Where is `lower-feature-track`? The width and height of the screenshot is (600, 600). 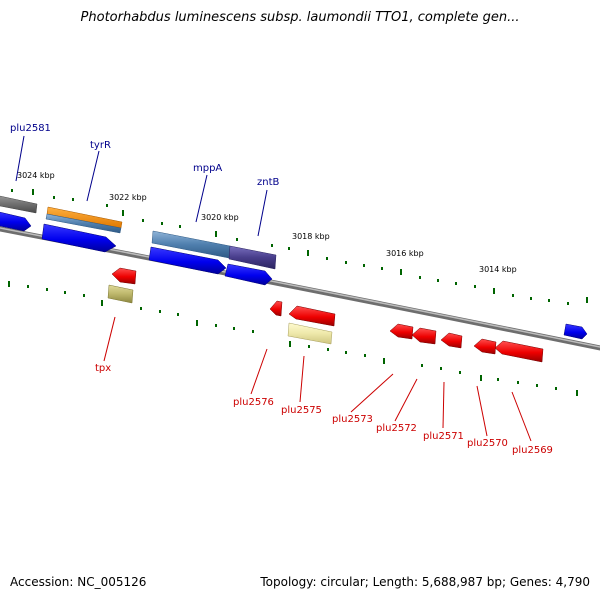 lower-feature-track is located at coordinates (220, 314).